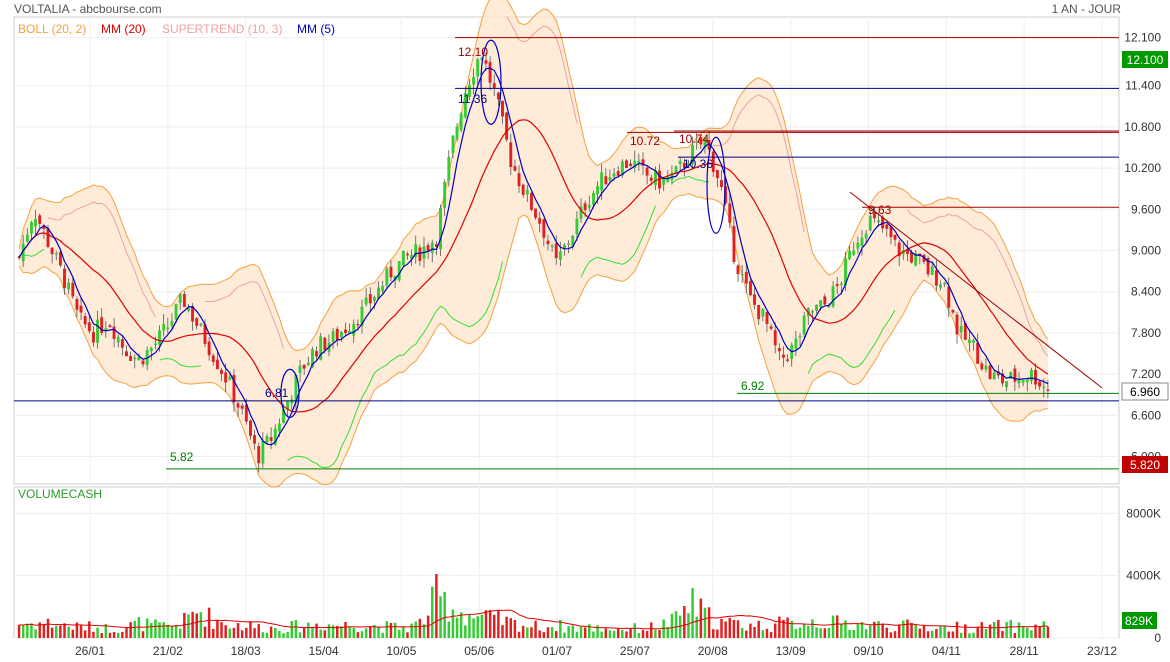 This screenshot has width=1170, height=662. Describe the element at coordinates (52, 29) in the screenshot. I see `legend-boll: BOLL (20, 2)` at that location.